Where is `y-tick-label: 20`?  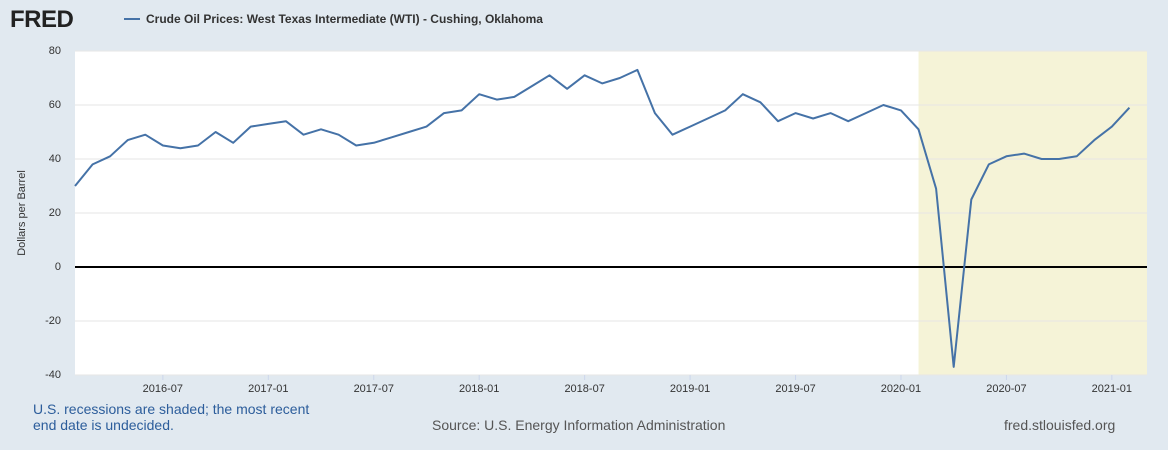
y-tick-label: 20 is located at coordinates (55, 213).